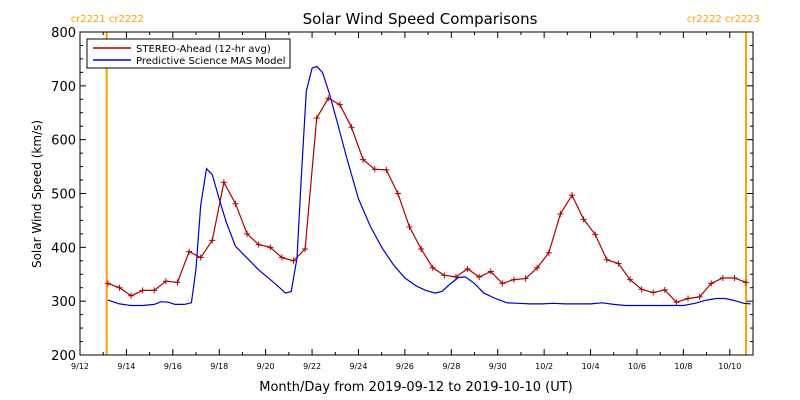 The image size is (800, 400). What do you see at coordinates (63, 248) in the screenshot?
I see `y-tick-label: 400` at bounding box center [63, 248].